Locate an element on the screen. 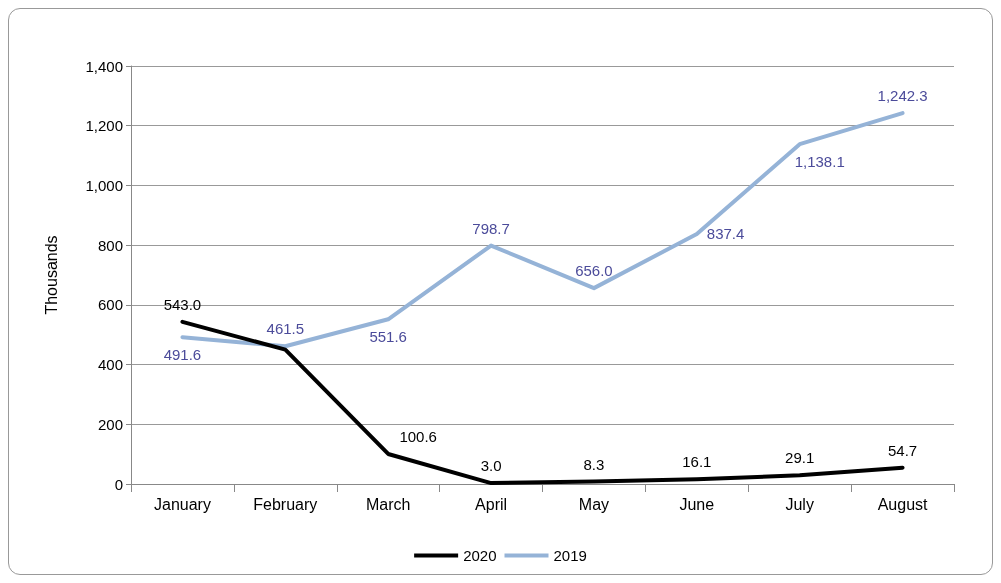 Image resolution: width=1001 pixels, height=583 pixels. data-label: 16.1 is located at coordinates (697, 462).